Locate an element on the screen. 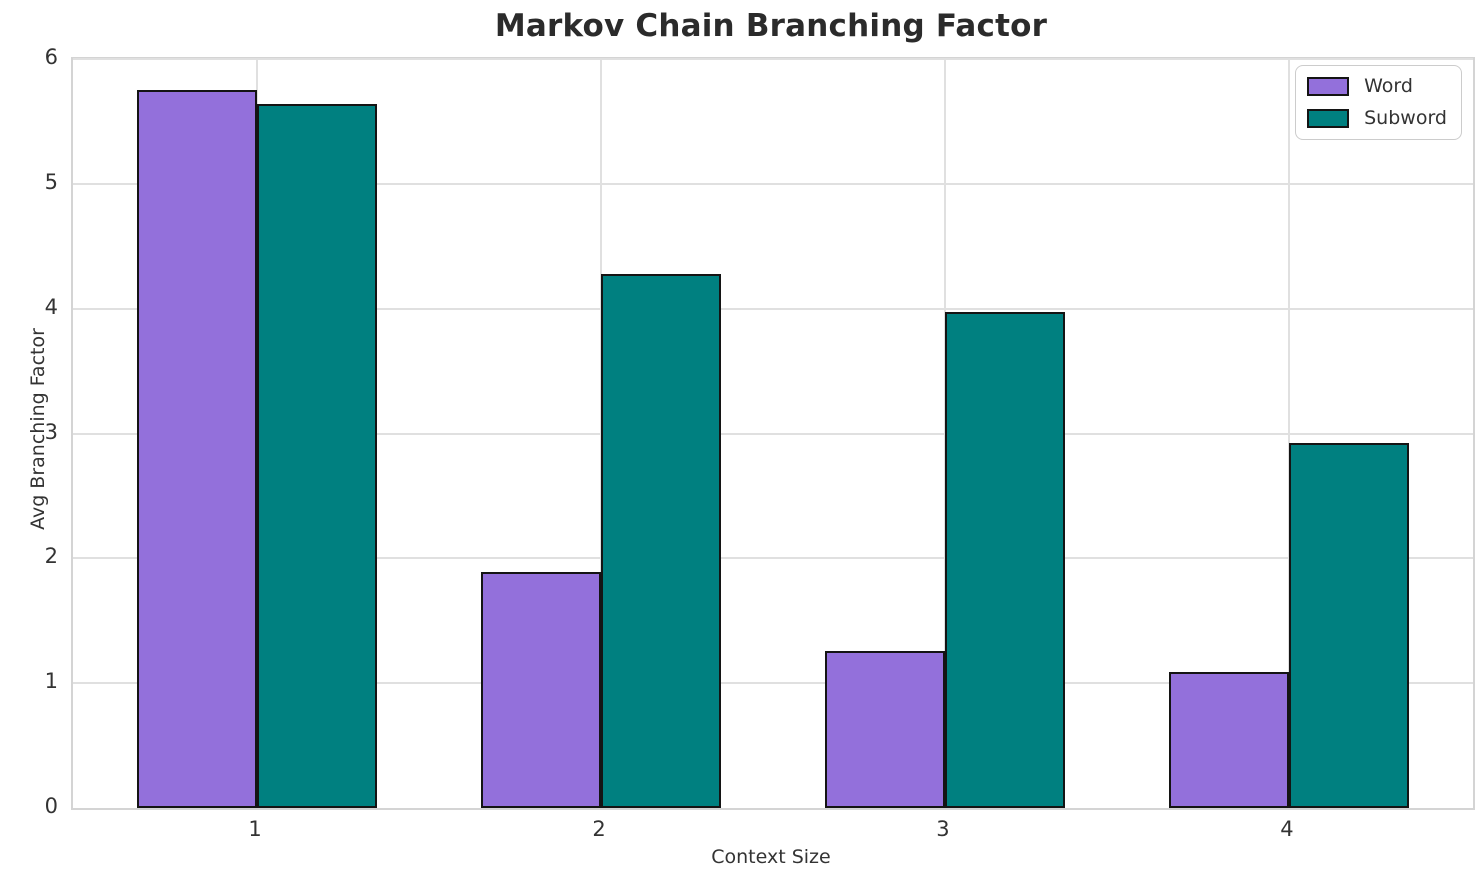  y-tick-label-0: 0 is located at coordinates (51, 806).